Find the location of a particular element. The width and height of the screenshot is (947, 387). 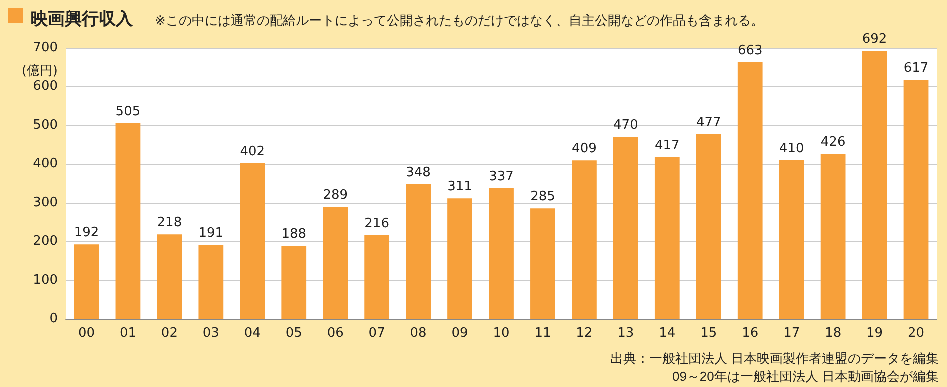

data-label: 337 is located at coordinates (501, 177).